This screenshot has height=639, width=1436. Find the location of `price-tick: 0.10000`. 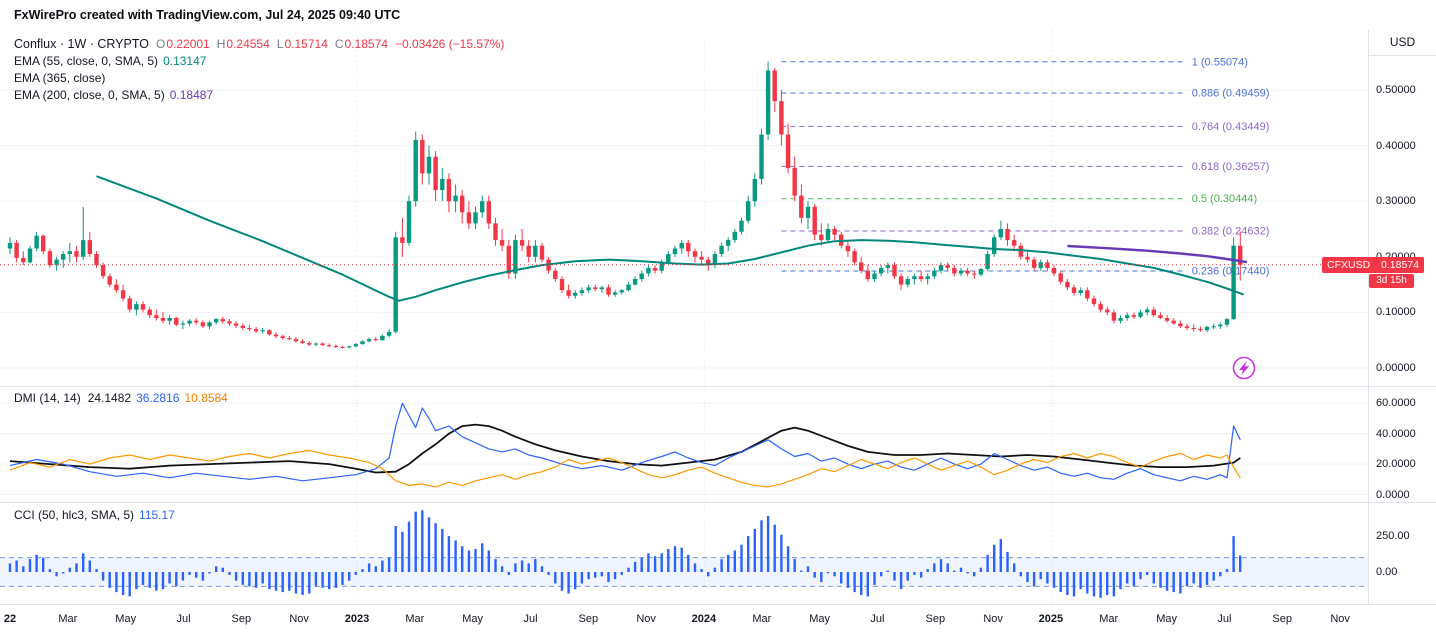

price-tick: 0.10000 is located at coordinates (1396, 312).